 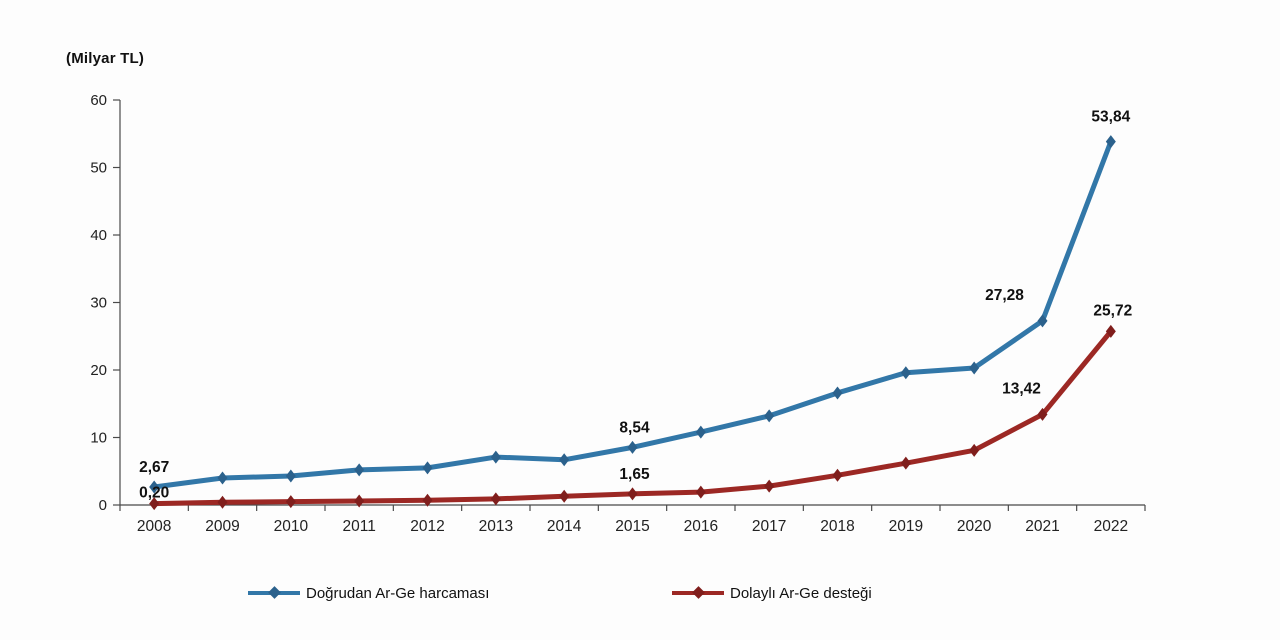 What do you see at coordinates (634, 427) in the screenshot?
I see `data-label: 8,54` at bounding box center [634, 427].